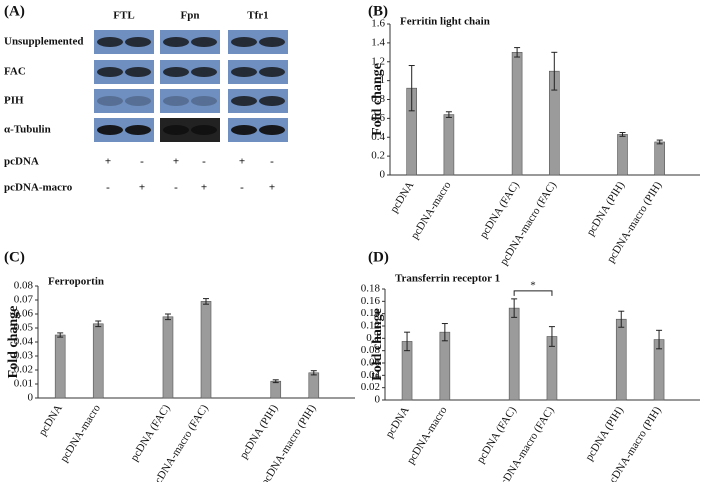 This screenshot has height=482, width=709. Describe the element at coordinates (378, 42) in the screenshot. I see `y-tick-label: 1.4` at that location.